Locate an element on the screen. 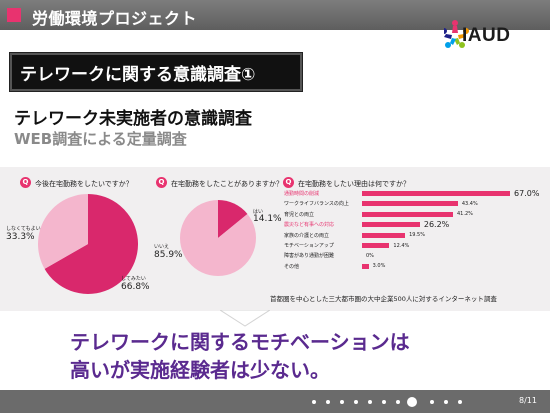 The image size is (550, 413). main-heading: テレワーク未実施者の意識調査 is located at coordinates (133, 119).